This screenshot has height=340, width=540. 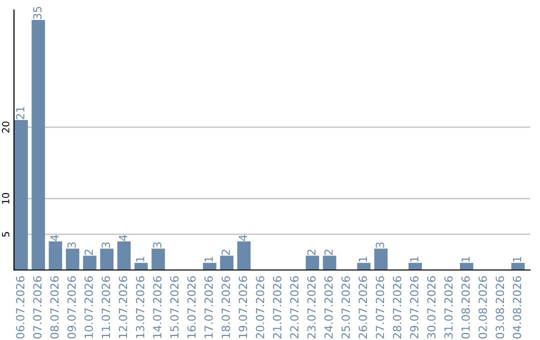 What do you see at coordinates (448, 307) in the screenshot?
I see `x-tick-label: 31.07.2026` at bounding box center [448, 307].